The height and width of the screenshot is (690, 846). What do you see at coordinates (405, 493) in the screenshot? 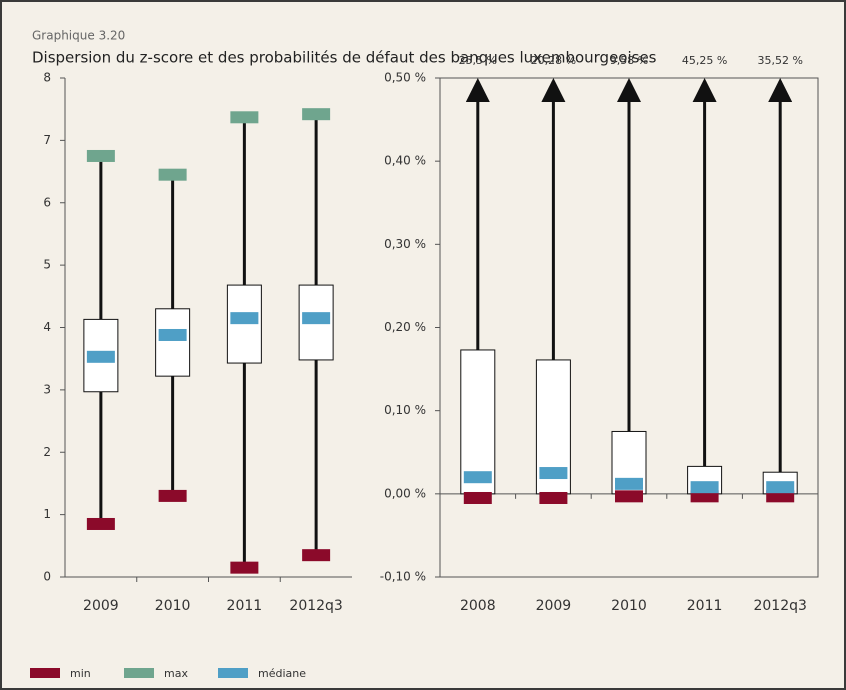
I see `y-tick-label: 0,00 %` at bounding box center [405, 493].